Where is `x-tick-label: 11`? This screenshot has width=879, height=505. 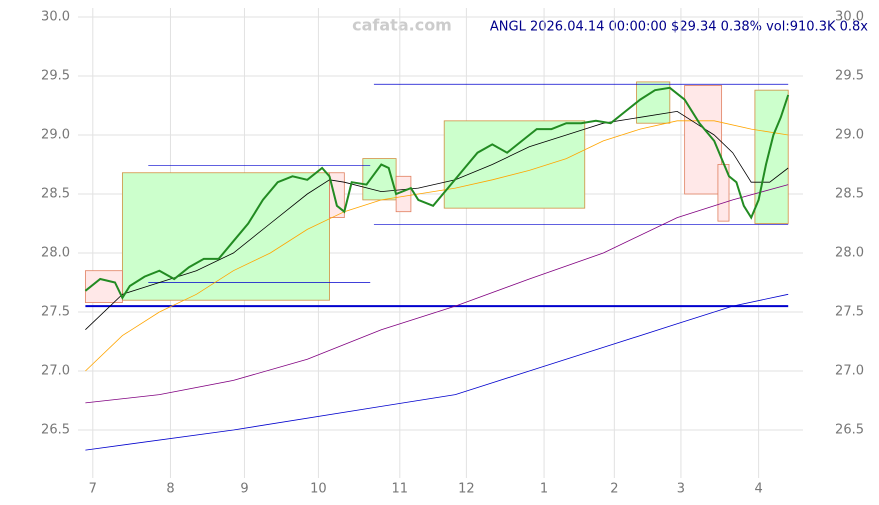
x-tick-label: 11 is located at coordinates (400, 489).